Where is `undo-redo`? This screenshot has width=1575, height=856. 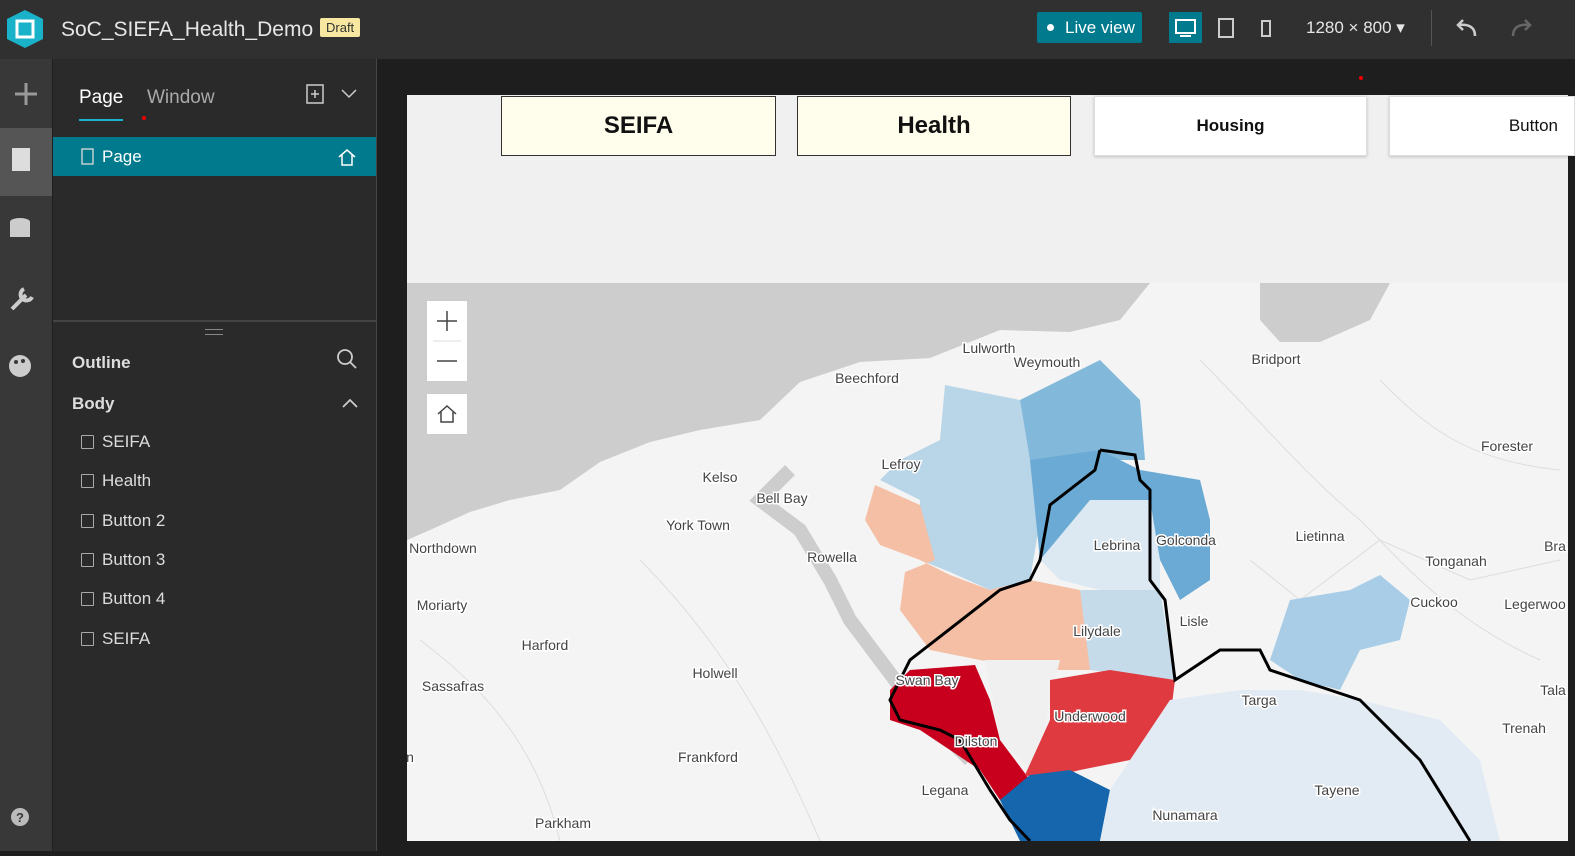
undo-redo is located at coordinates (1493, 28).